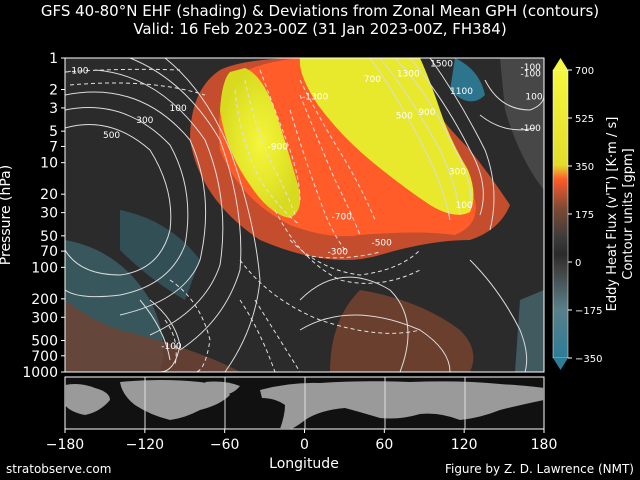 This screenshot has height=480, width=640. I want to click on contour-label: -500, so click(381, 244).